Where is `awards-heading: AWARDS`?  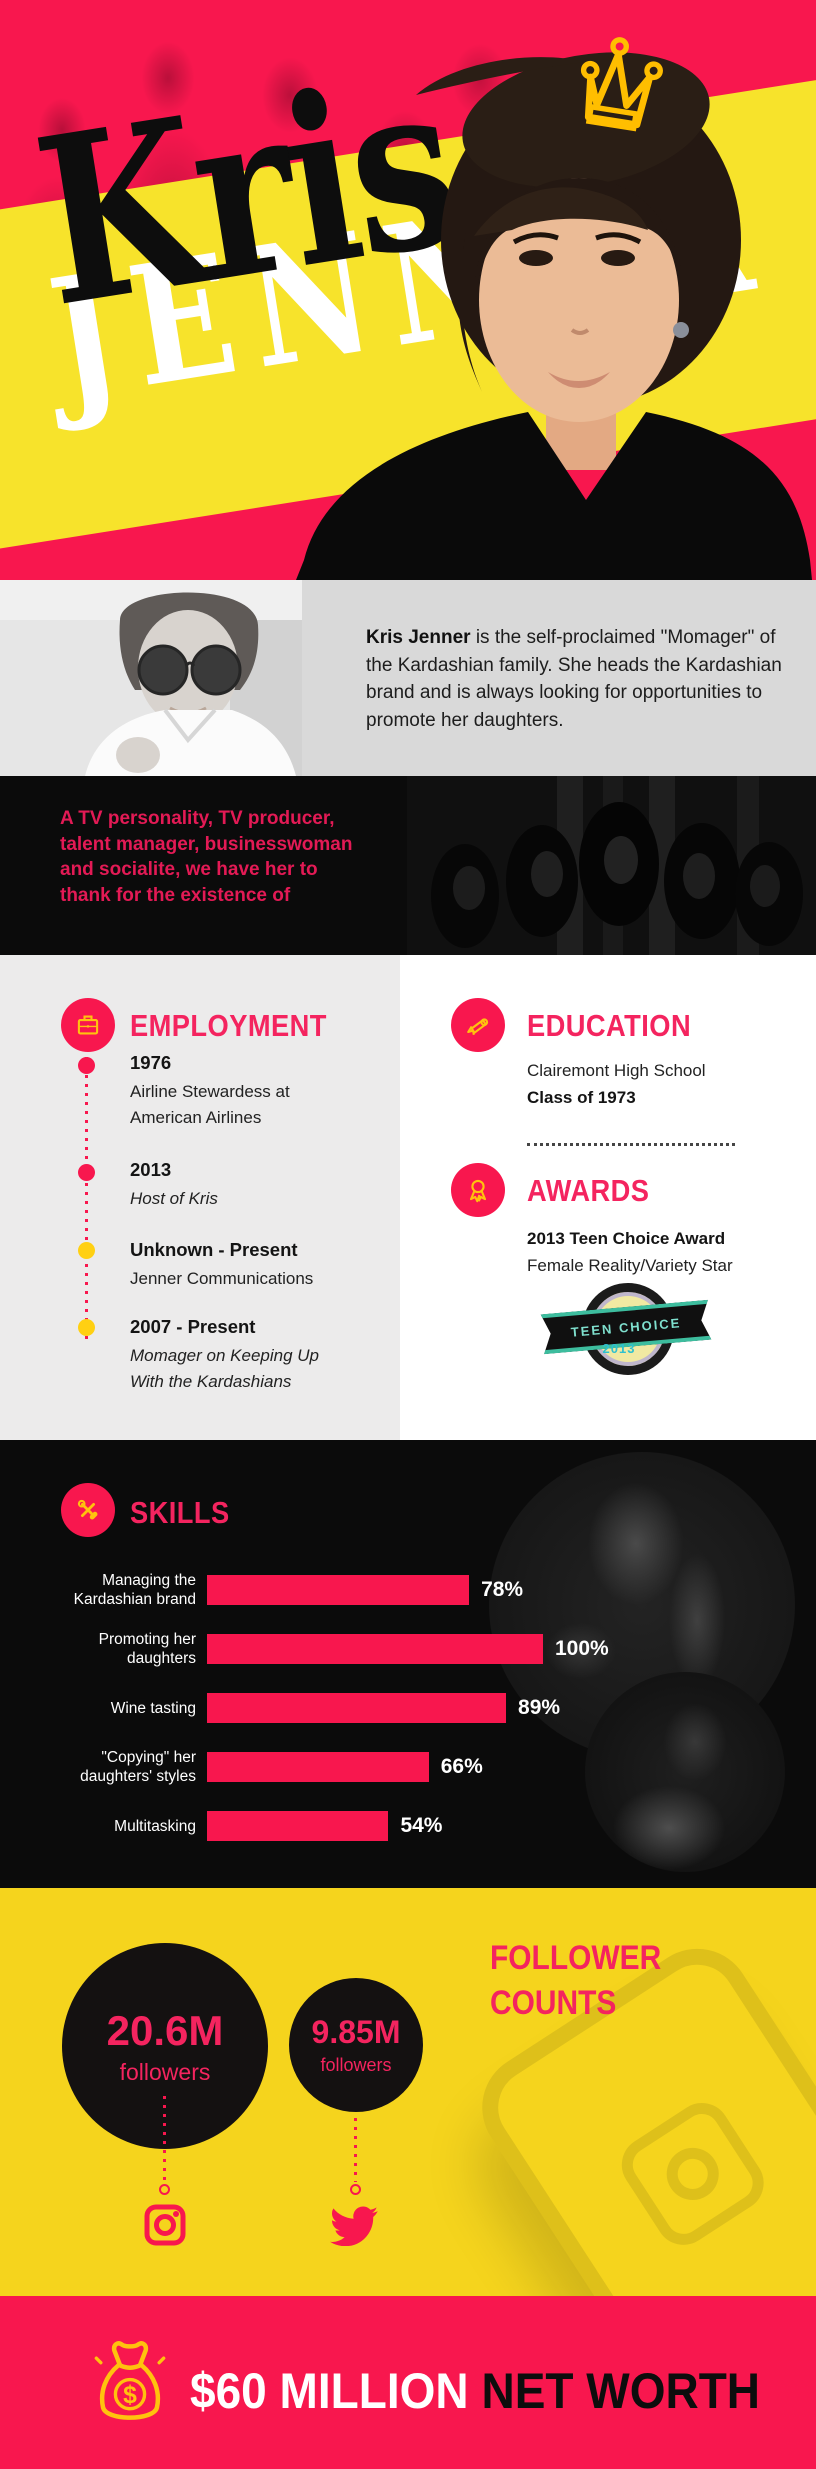 awards-heading: AWARDS is located at coordinates (588, 1190).